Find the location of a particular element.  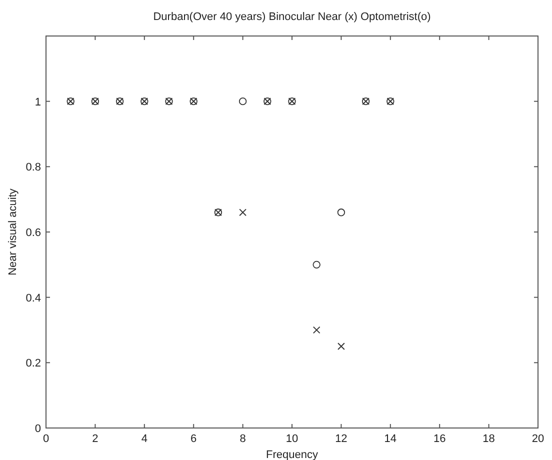

x-tick-label: 12 is located at coordinates (341, 439).